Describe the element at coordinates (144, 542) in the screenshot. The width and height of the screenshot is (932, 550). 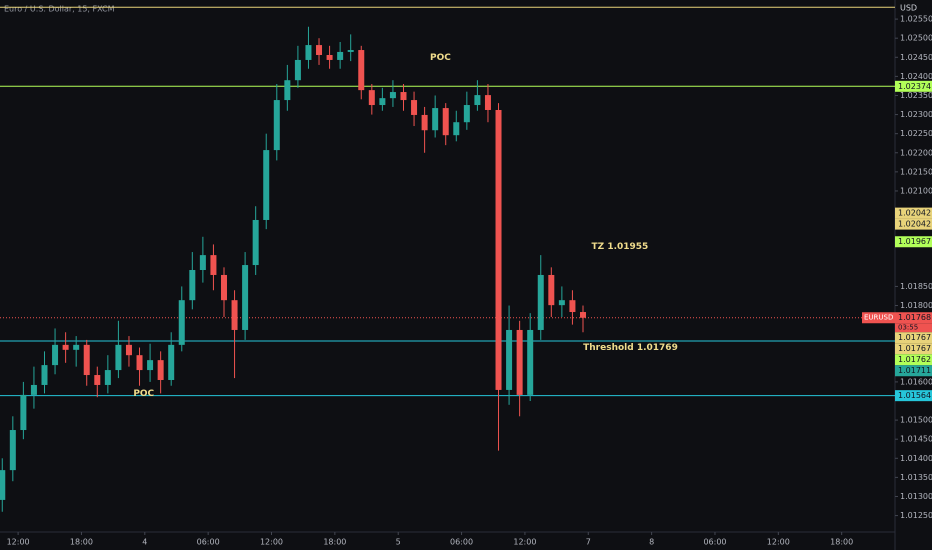
I see `x-tick-label: 4` at that location.